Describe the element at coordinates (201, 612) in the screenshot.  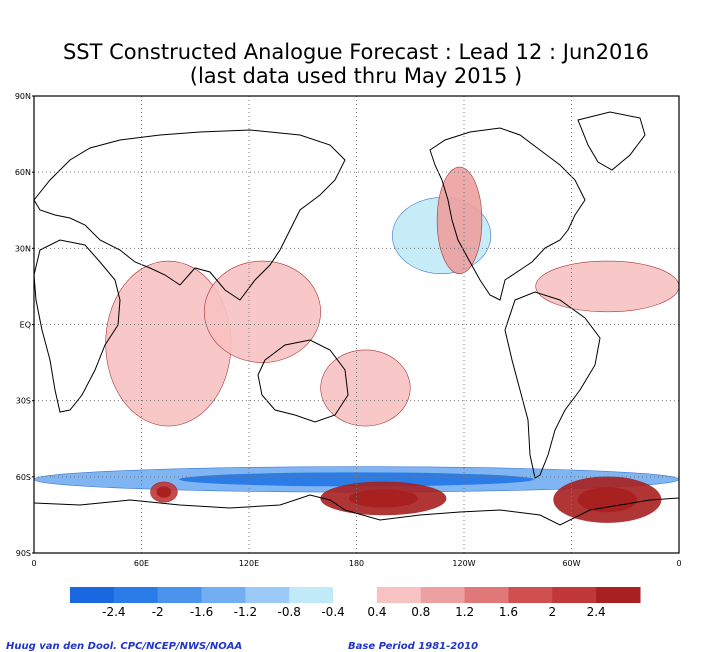
I see `colorbar-label: -1.6` at that location.